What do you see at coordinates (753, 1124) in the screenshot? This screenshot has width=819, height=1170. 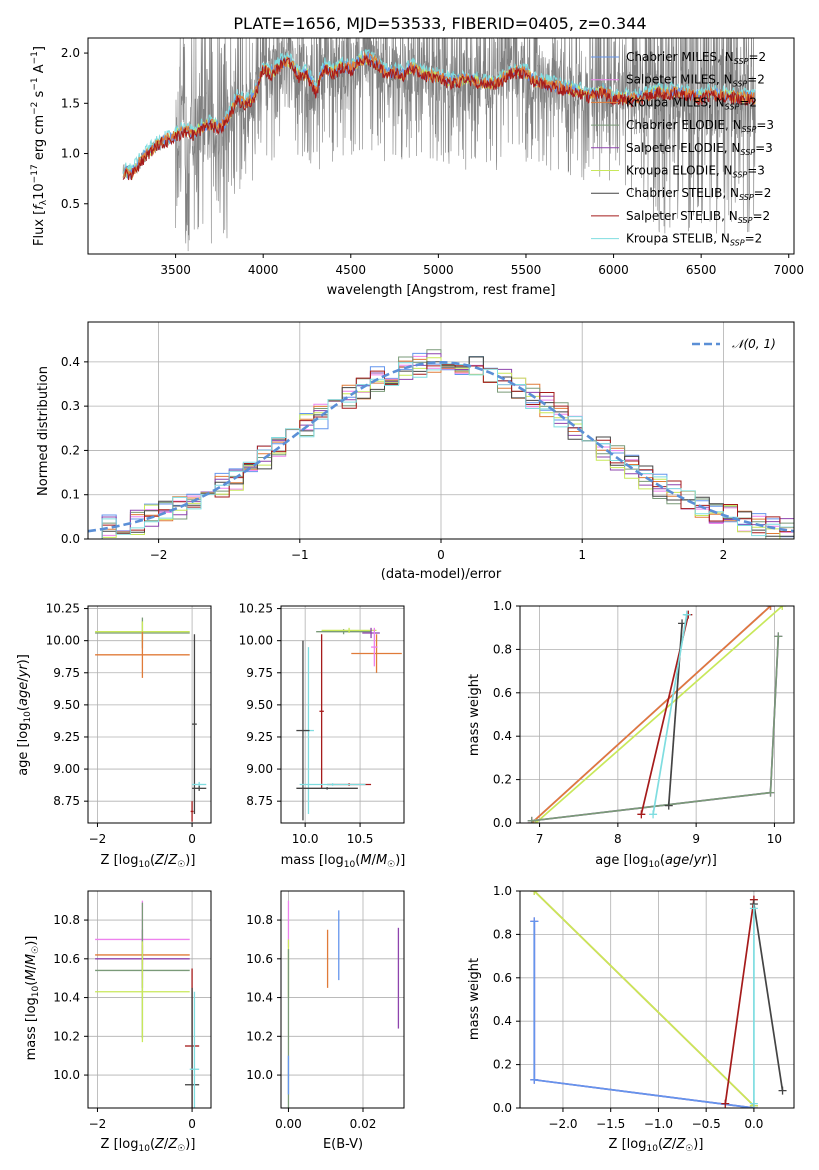 I see `xtick-label: 0.0` at bounding box center [753, 1124].